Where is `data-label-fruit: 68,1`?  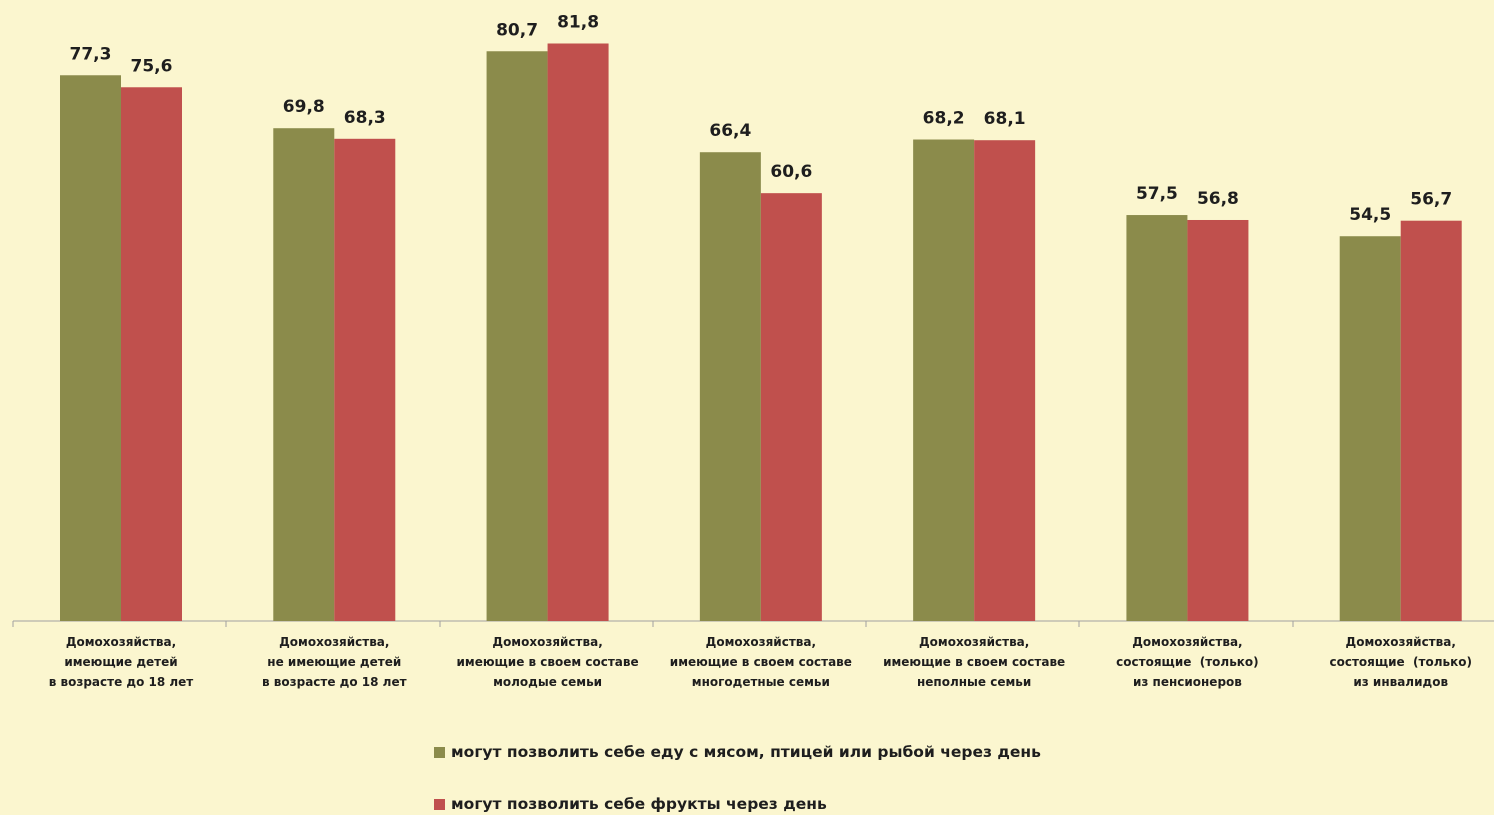 data-label-fruit: 68,1 is located at coordinates (1005, 119).